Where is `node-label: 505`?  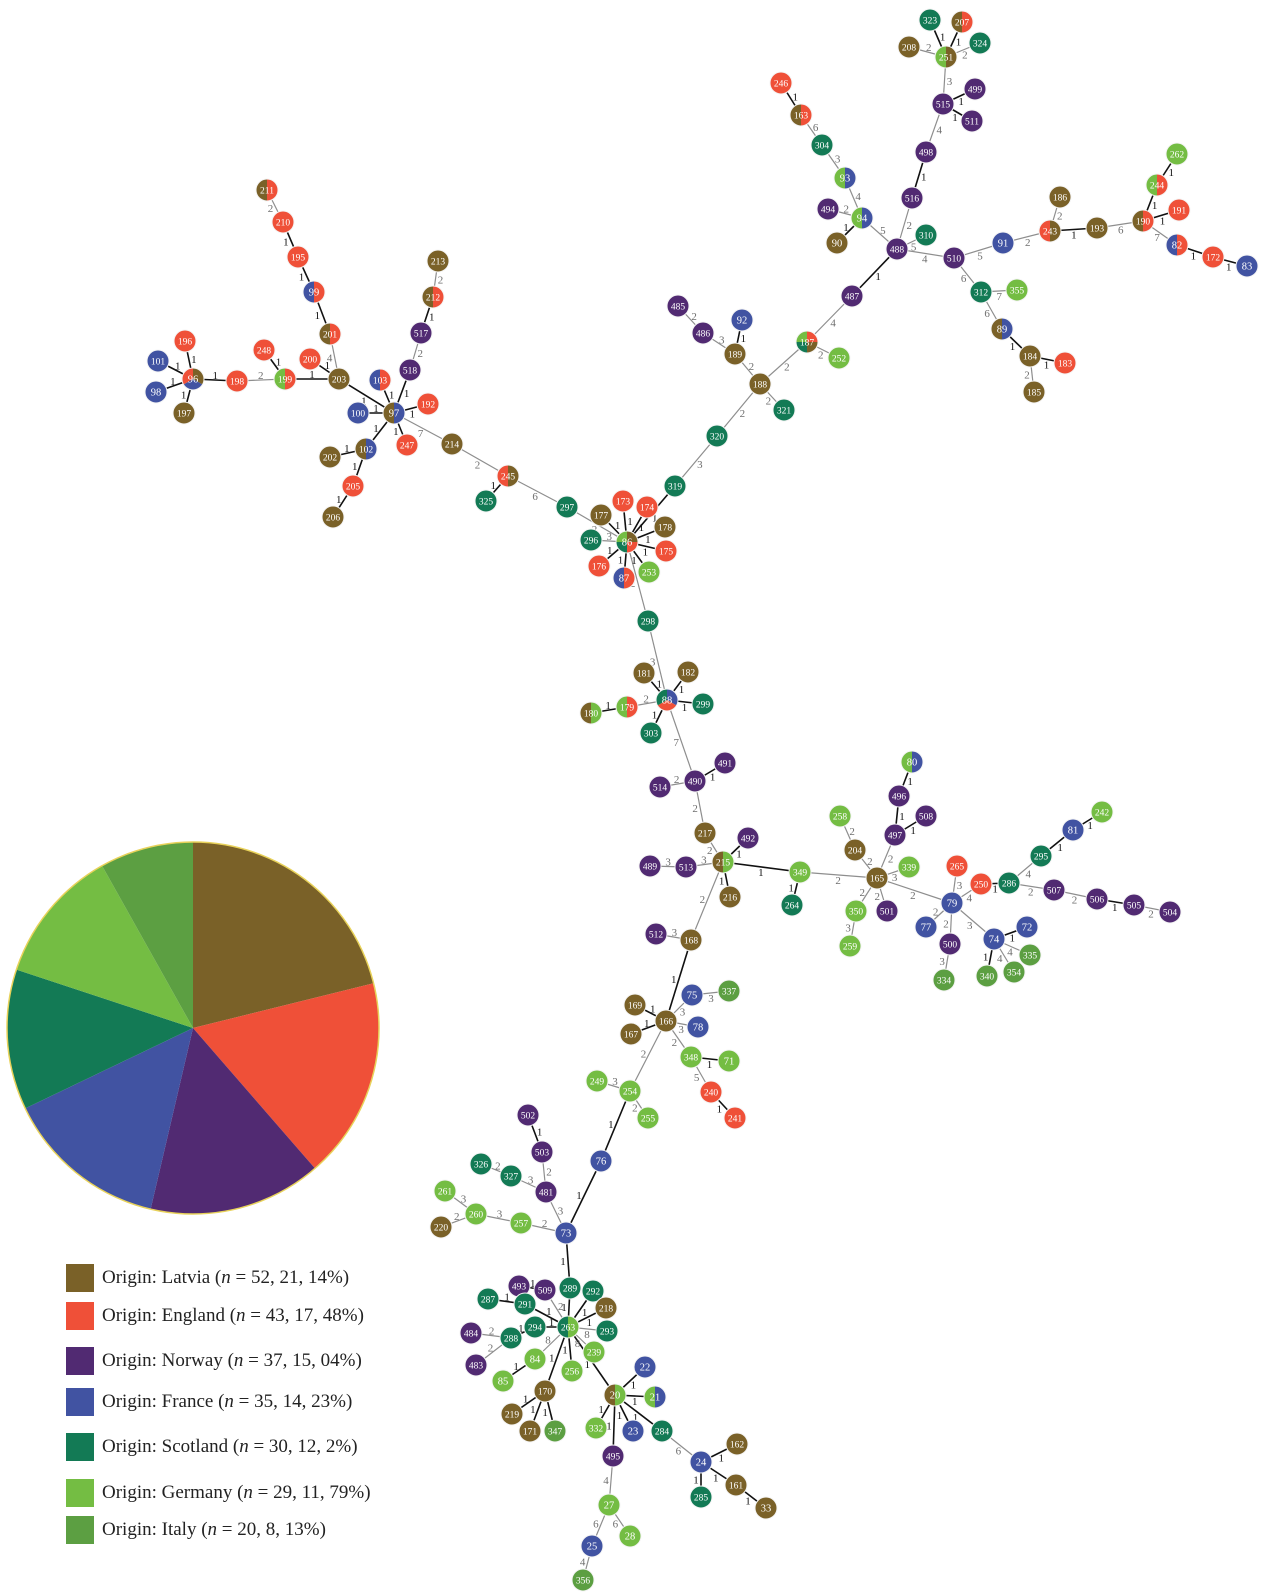 node-label: 505 is located at coordinates (1134, 907).